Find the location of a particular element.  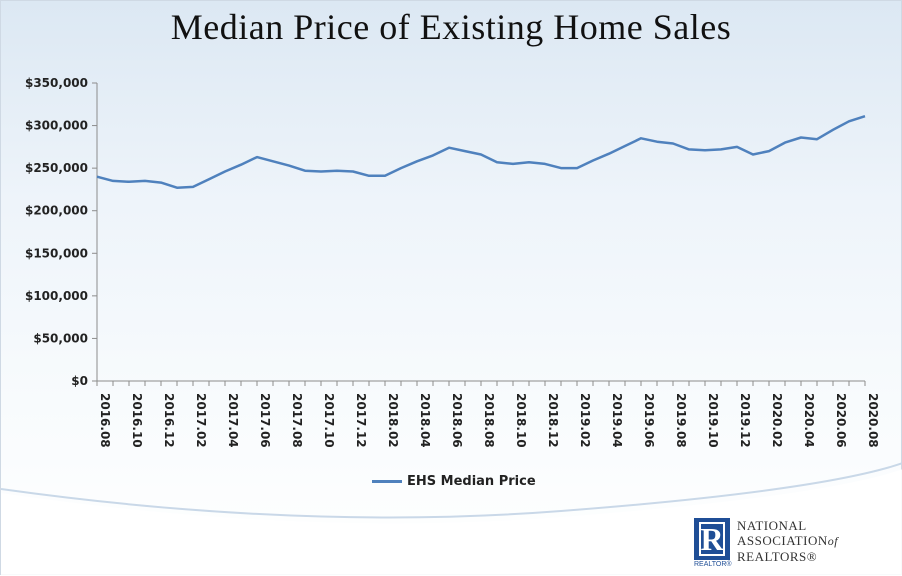

realtor-r-logo-icon: R is located at coordinates (712, 539).